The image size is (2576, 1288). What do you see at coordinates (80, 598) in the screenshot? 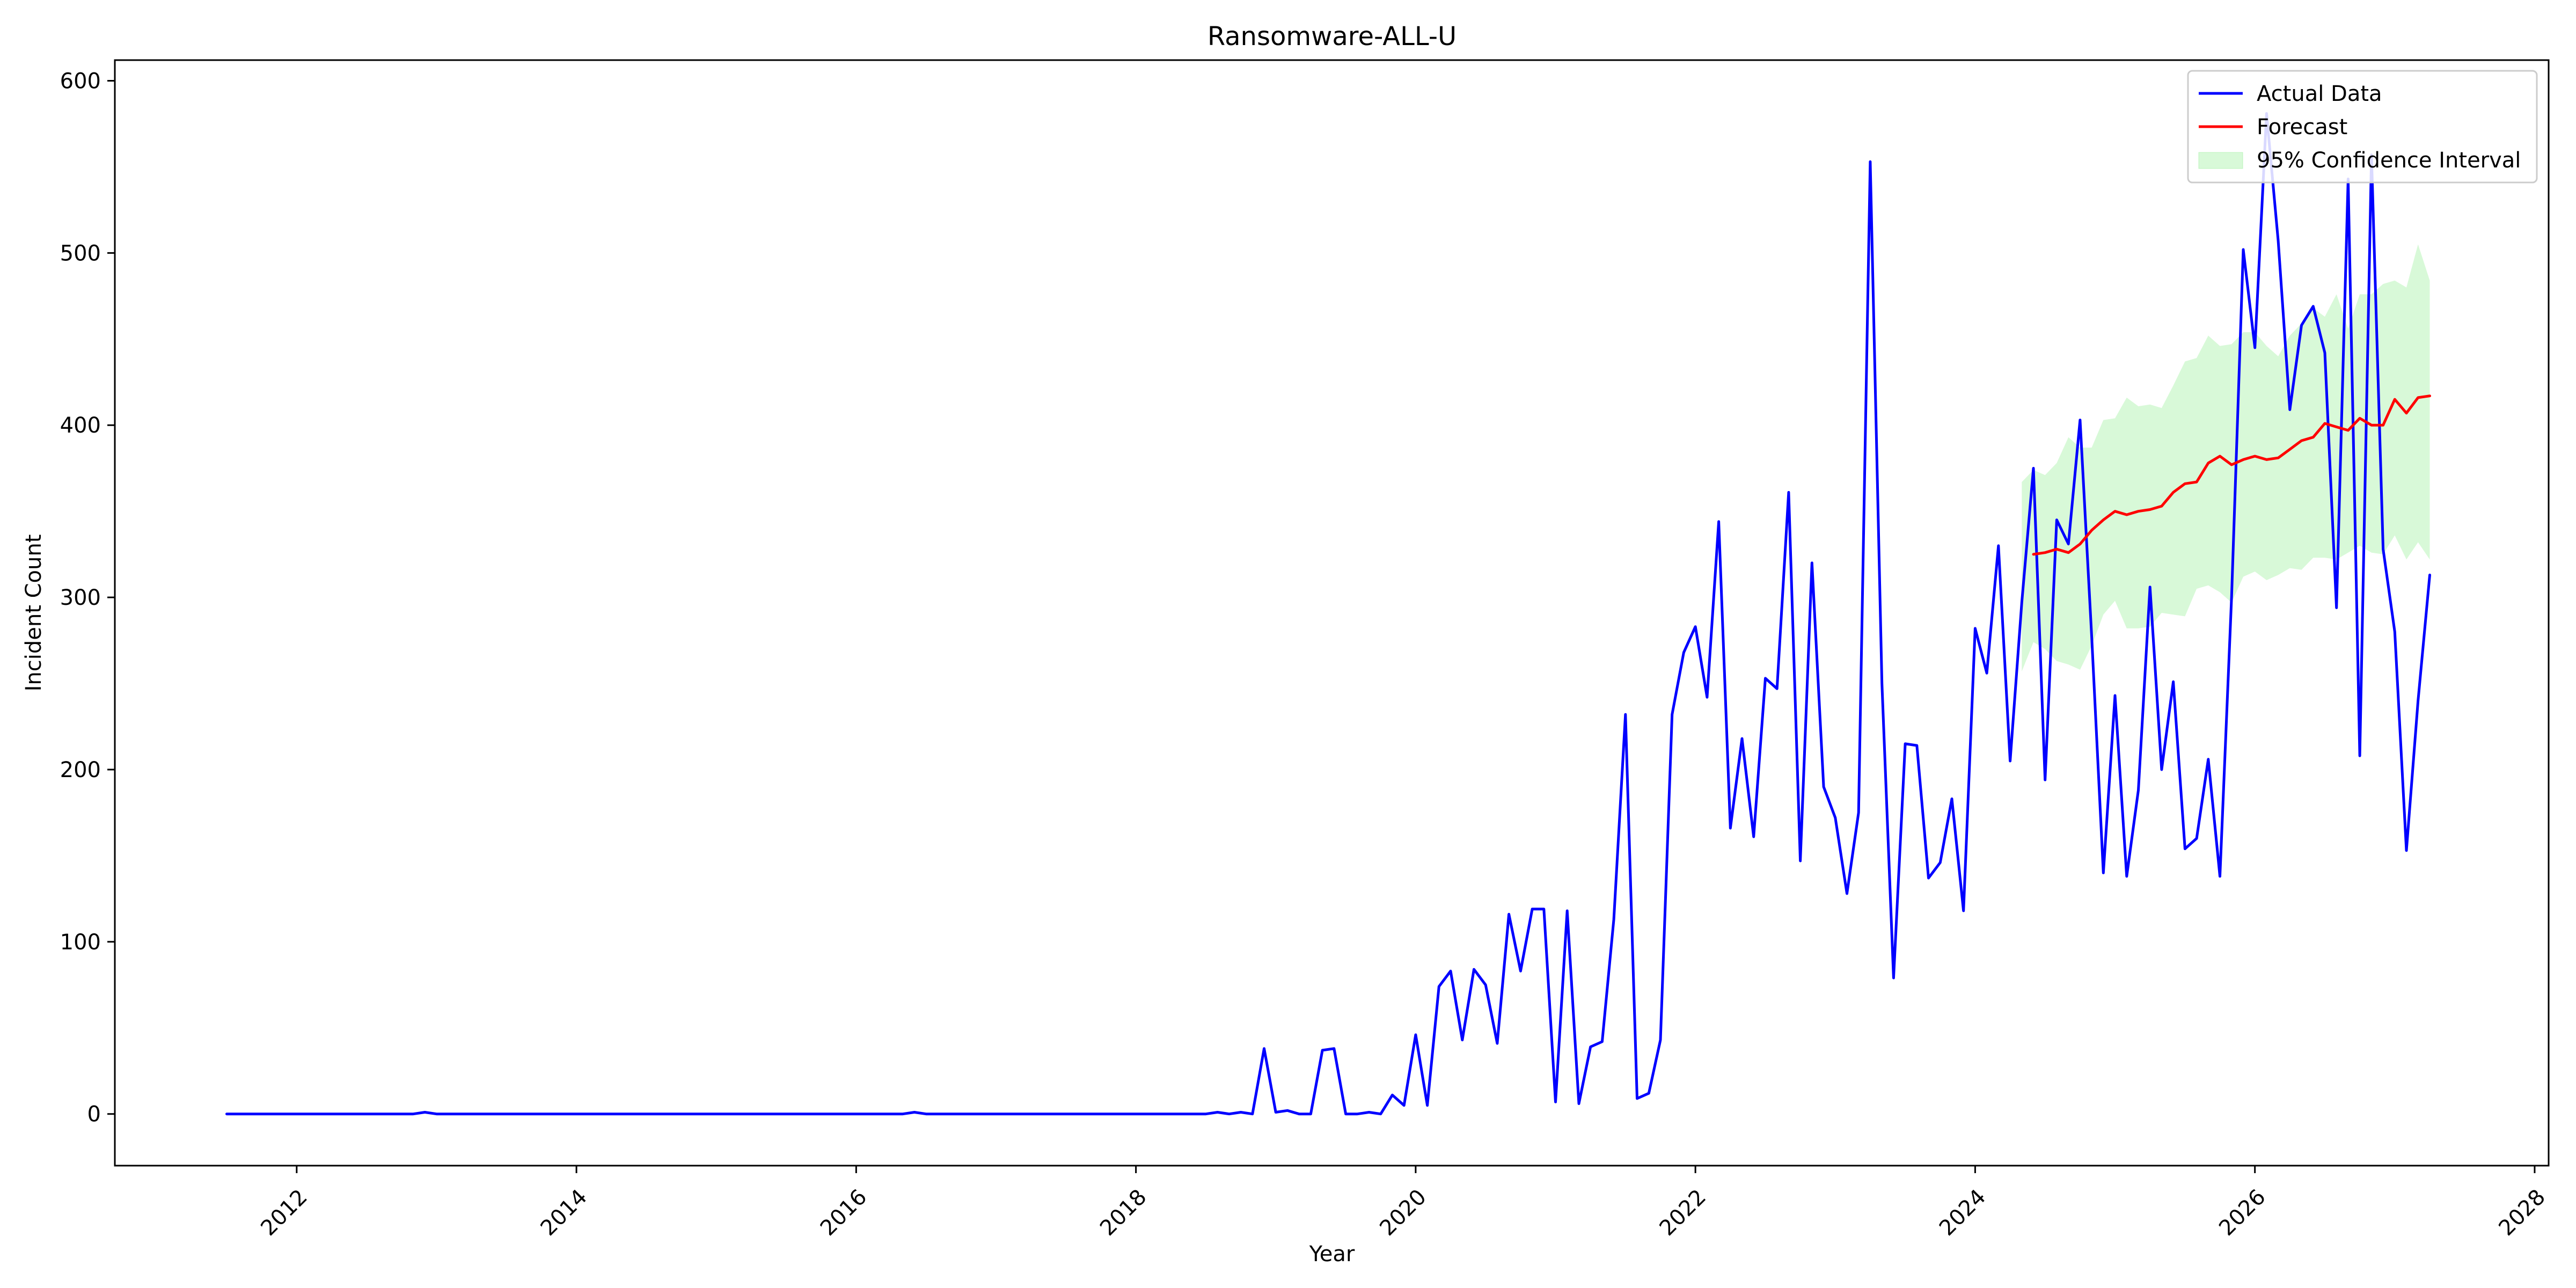
I see `y-tick-label: 300` at bounding box center [80, 598].